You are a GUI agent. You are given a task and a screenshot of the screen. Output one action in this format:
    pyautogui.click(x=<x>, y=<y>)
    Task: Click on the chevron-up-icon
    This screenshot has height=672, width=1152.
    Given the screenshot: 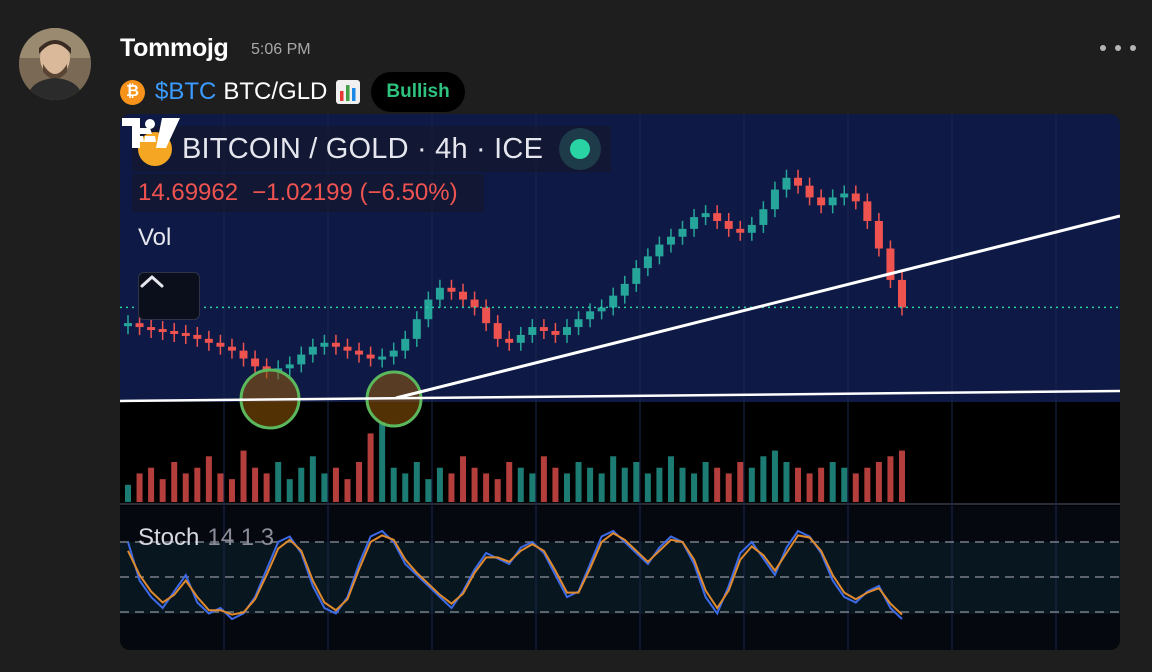 What is the action you would take?
    pyautogui.click(x=152, y=281)
    